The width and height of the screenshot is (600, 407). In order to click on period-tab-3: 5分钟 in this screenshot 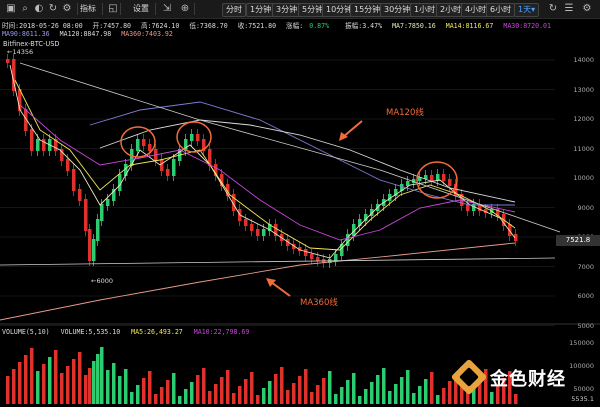, I will do `click(313, 10)`.